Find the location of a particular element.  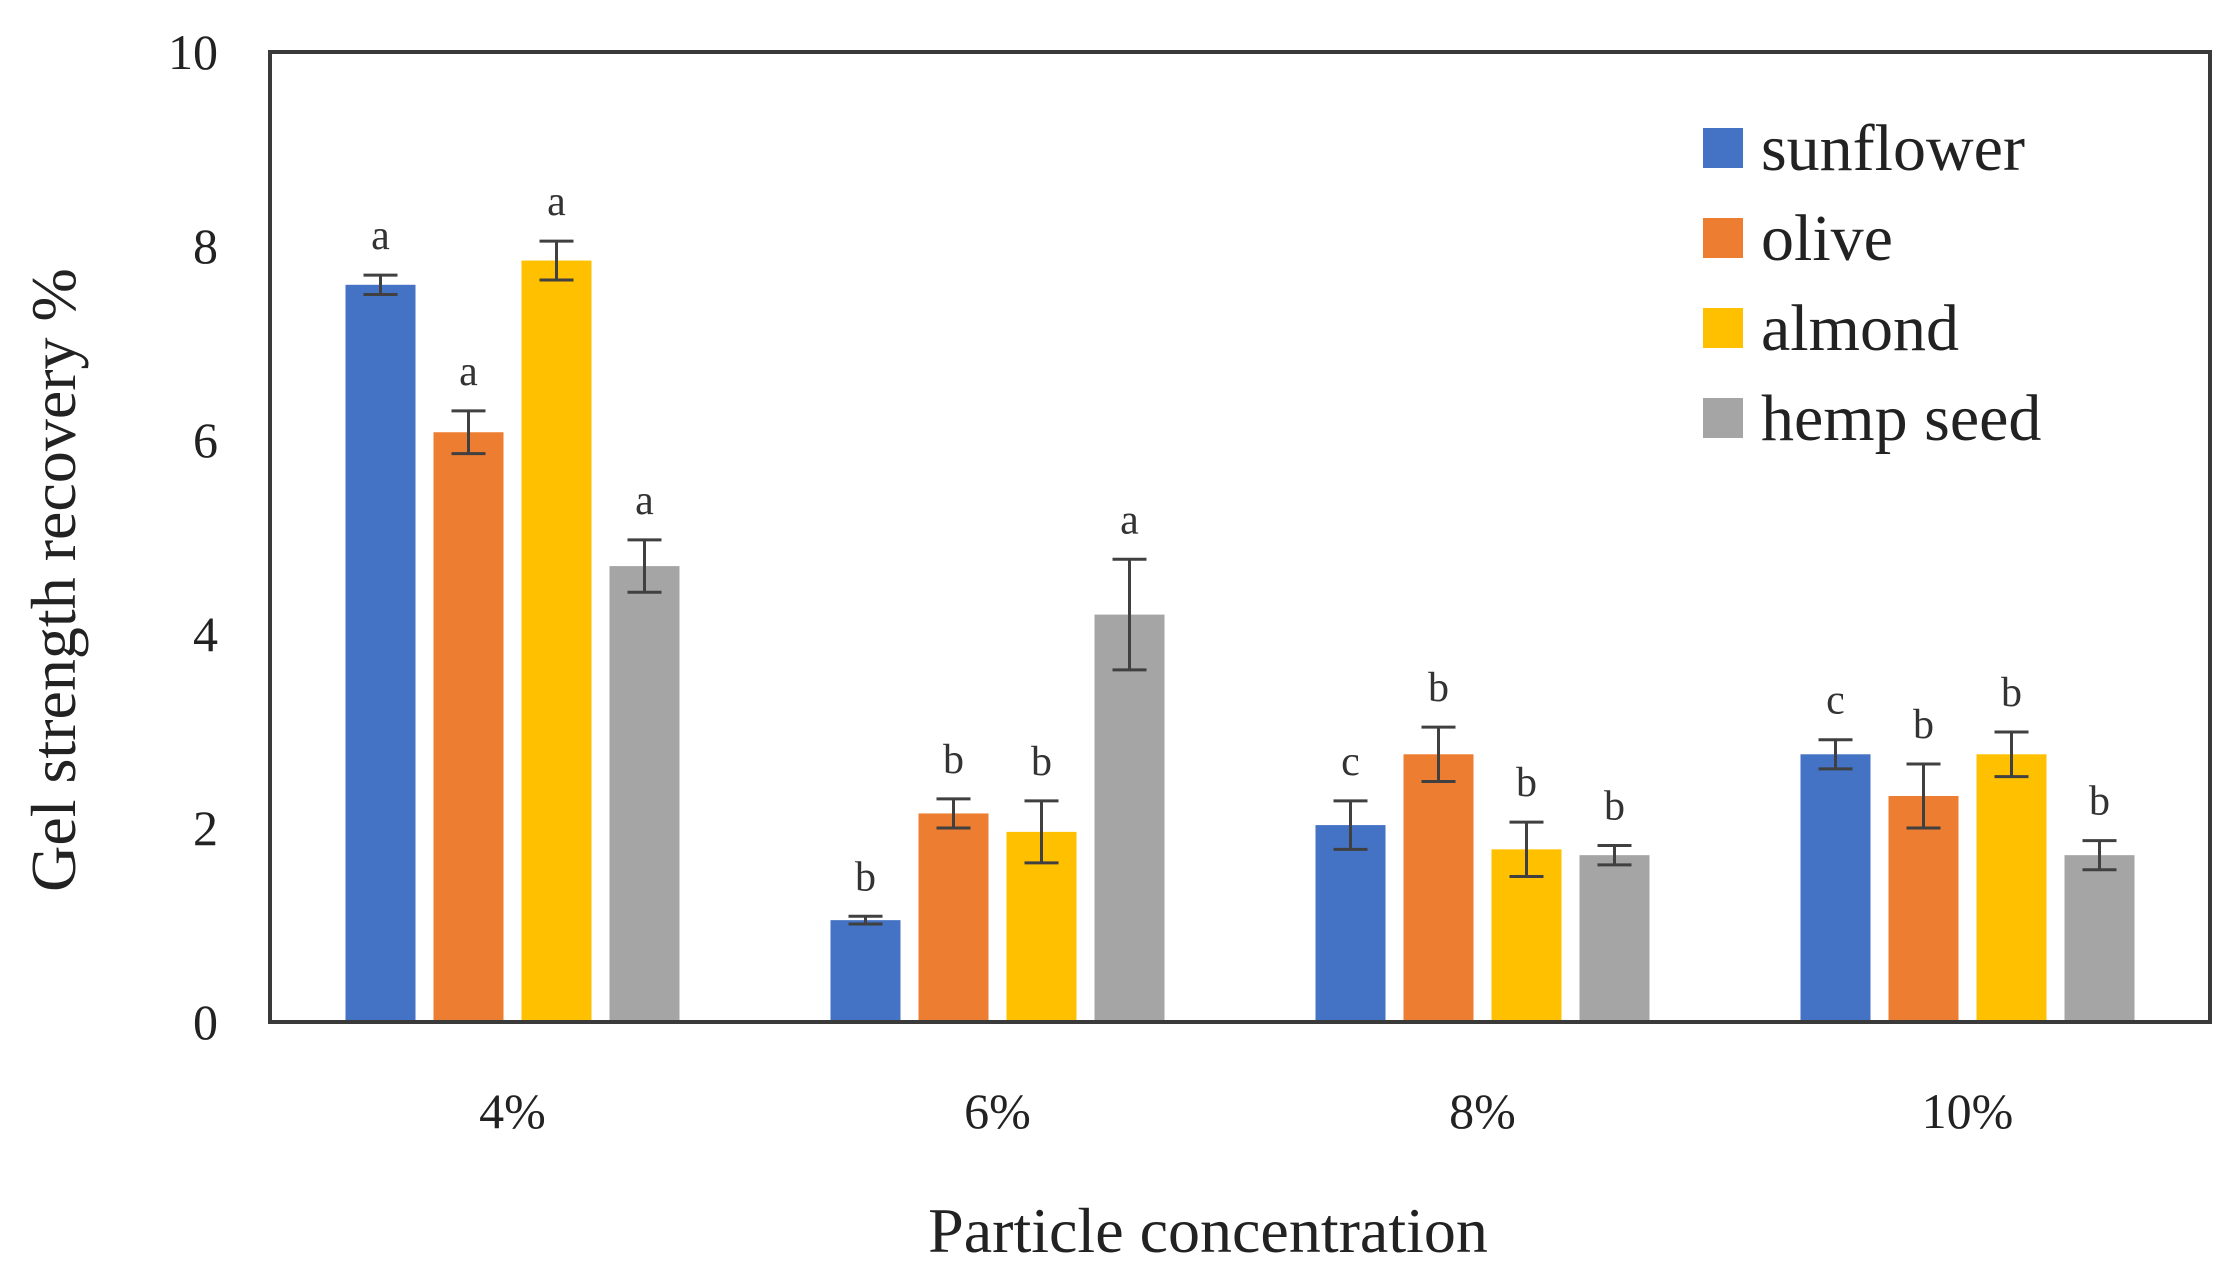

legend-label: olive is located at coordinates (1827, 238).